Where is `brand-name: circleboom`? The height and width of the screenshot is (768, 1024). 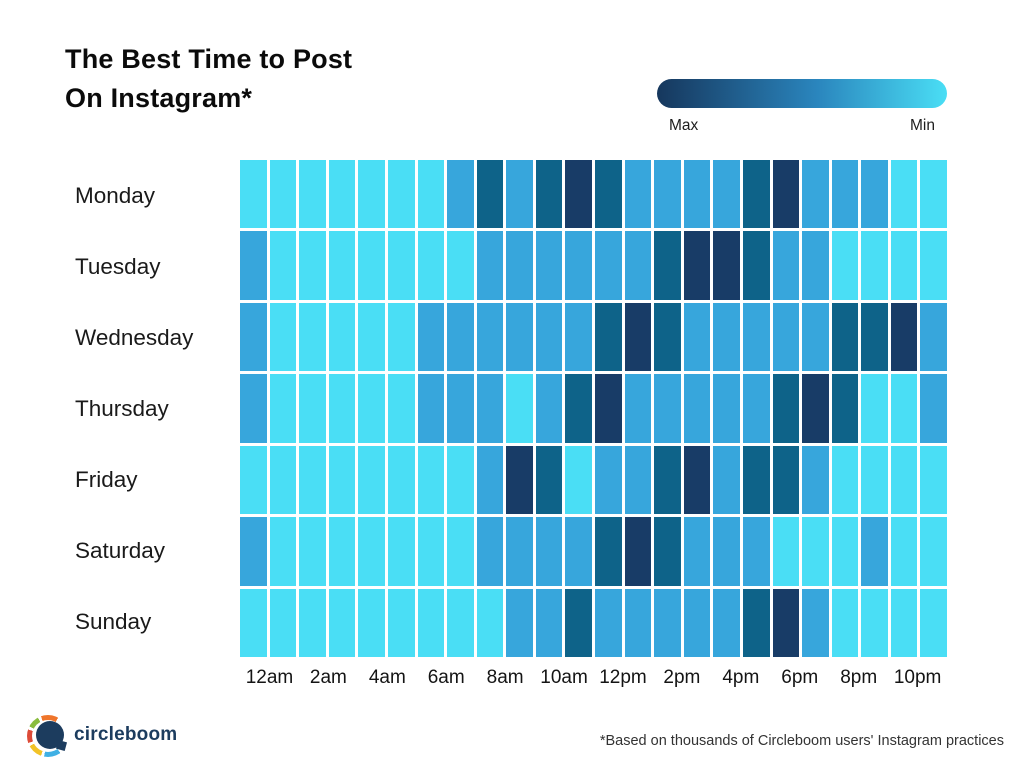 brand-name: circleboom is located at coordinates (126, 734).